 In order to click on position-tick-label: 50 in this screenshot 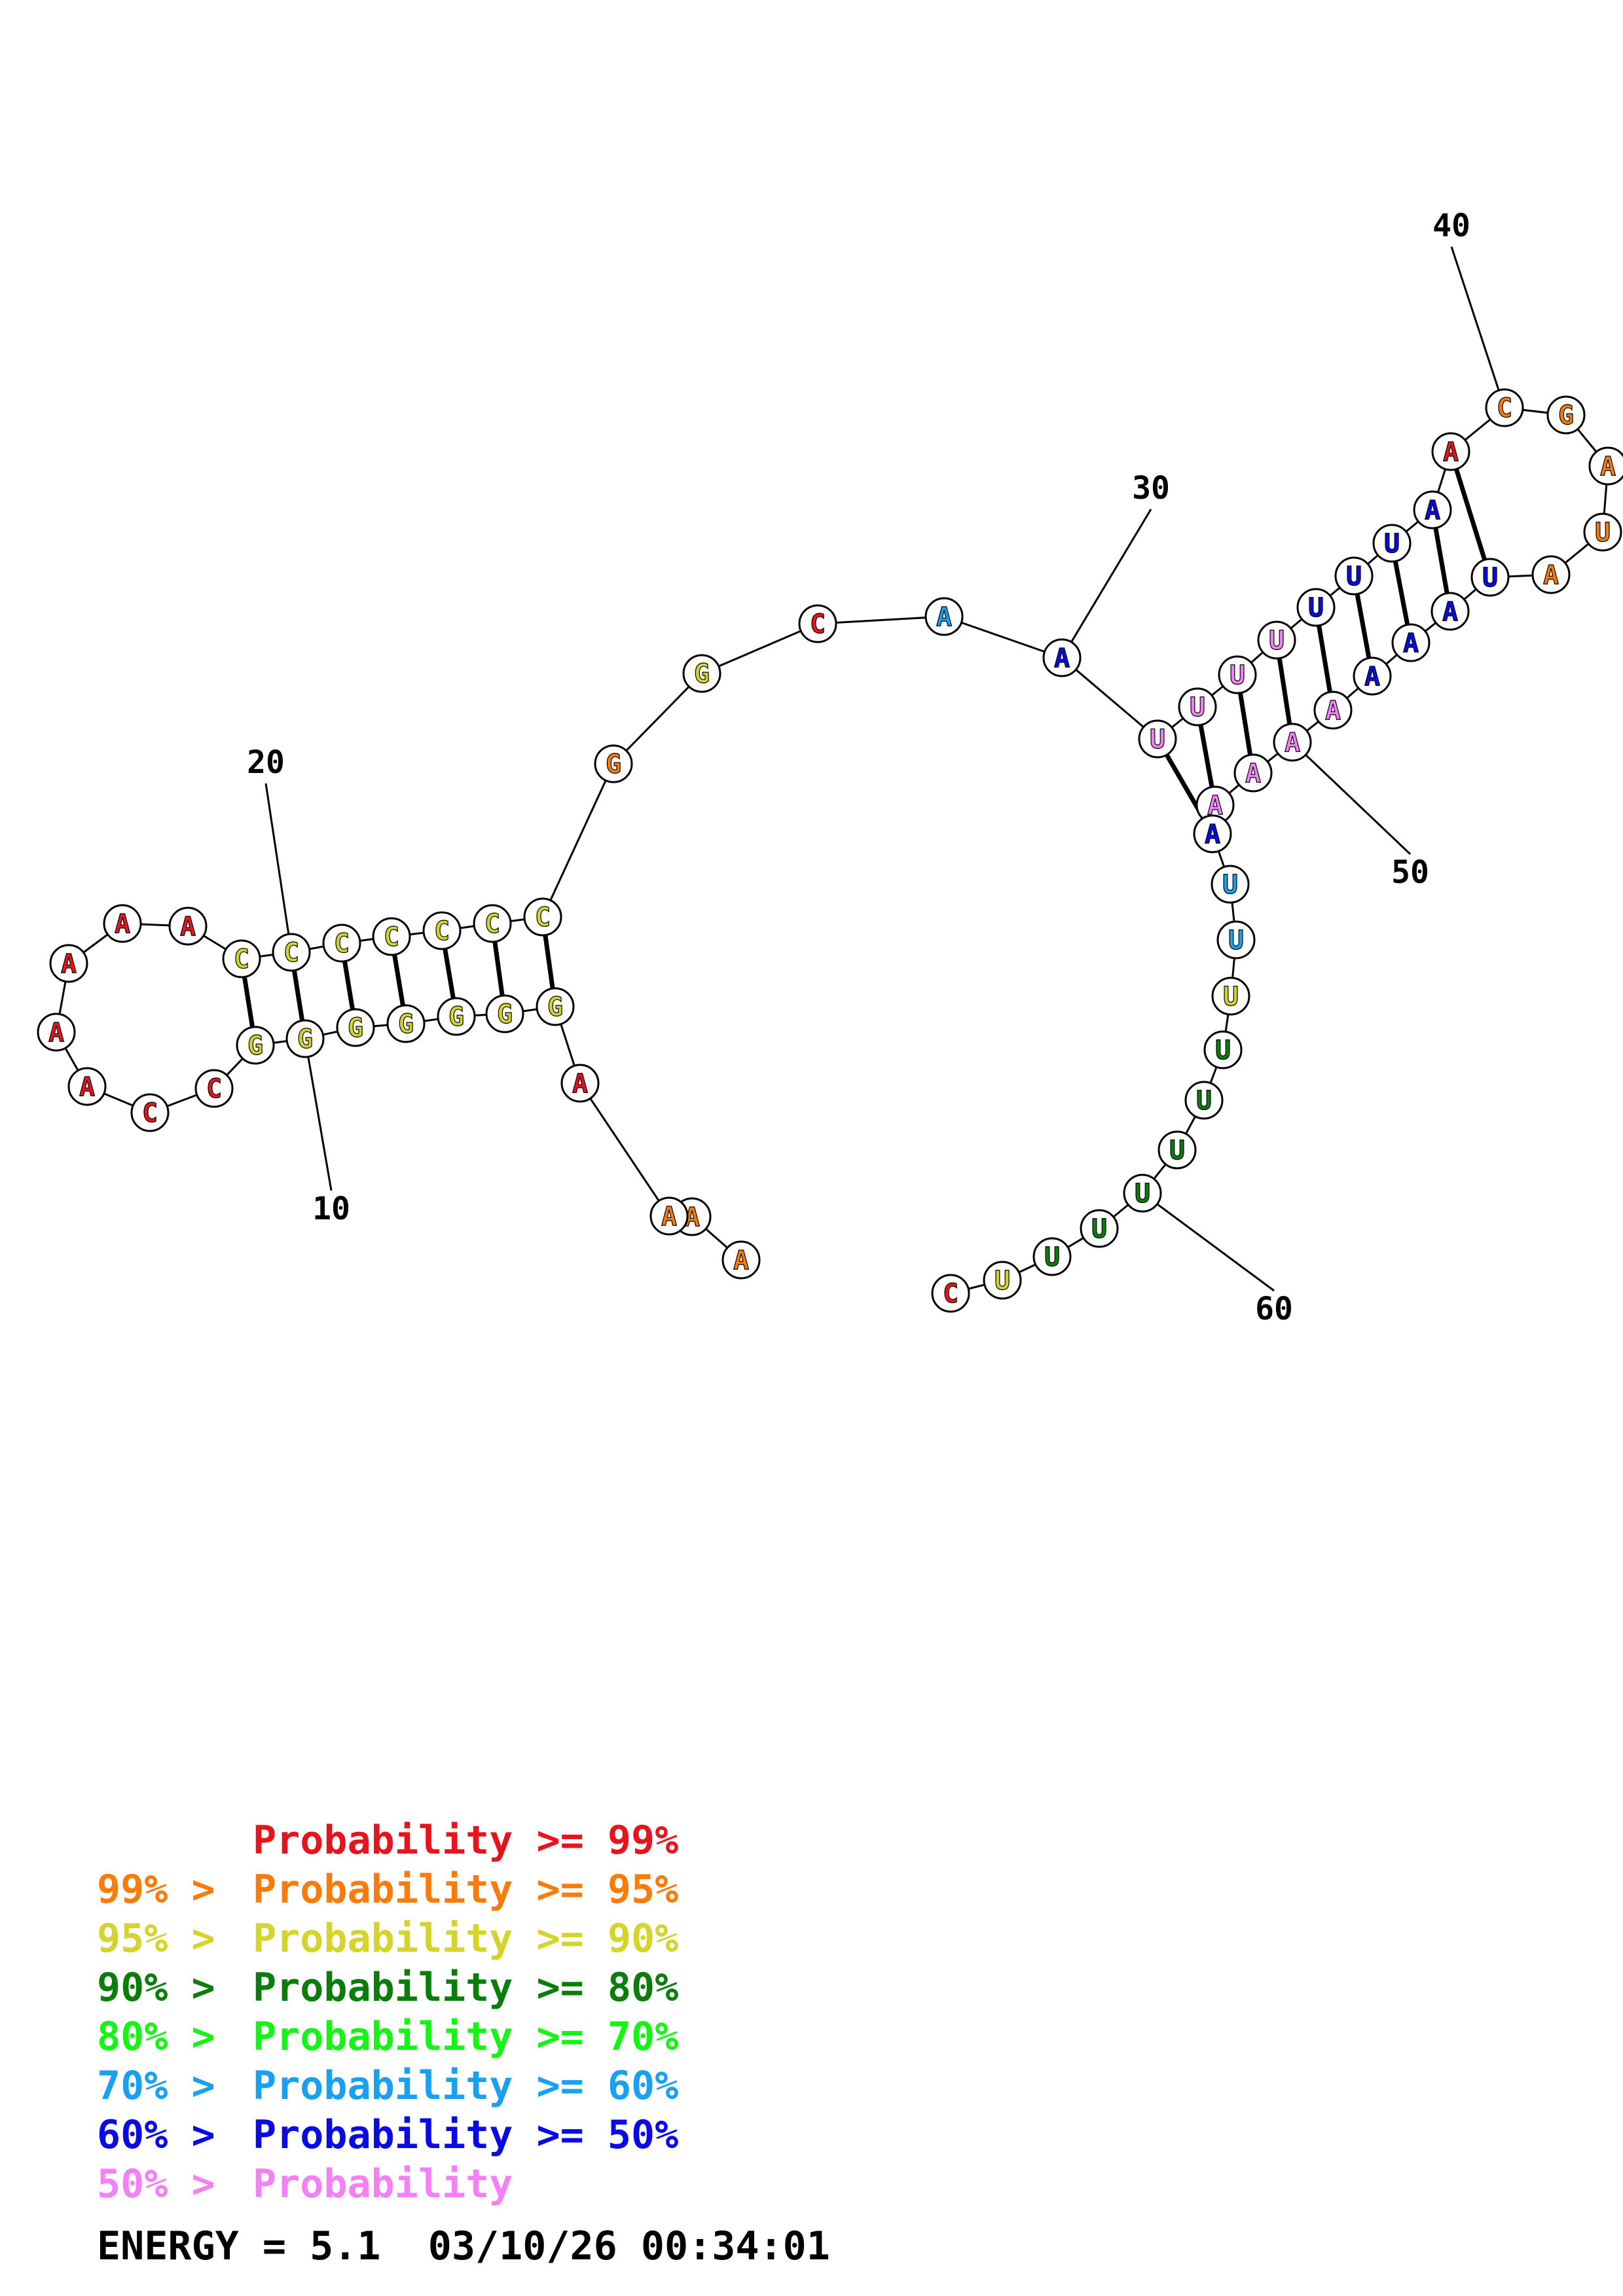, I will do `click(1410, 872)`.